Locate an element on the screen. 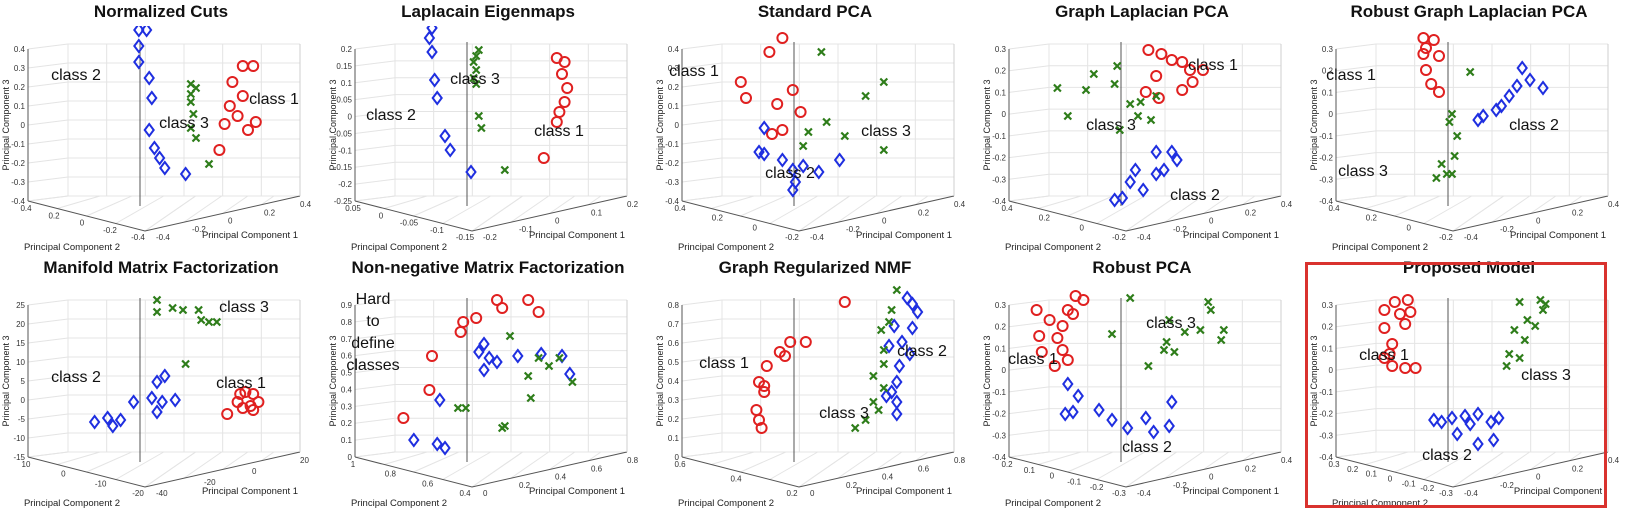 Image resolution: width=1648 pixels, height=512 pixels. x-tick-label: 0.2 is located at coordinates (1045, 218).